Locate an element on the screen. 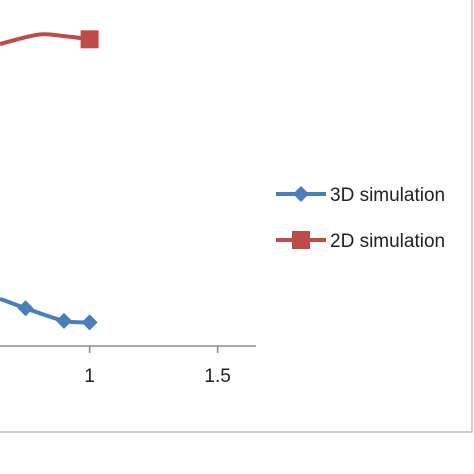  legend: 3D simulation 2D simulation is located at coordinates (360, 218).